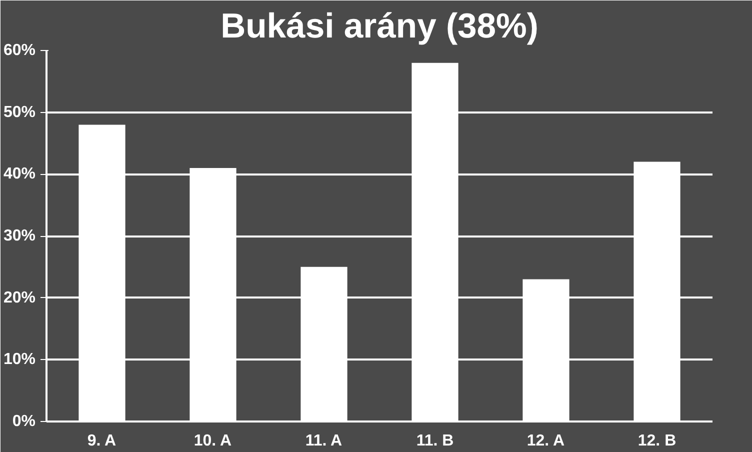 Image resolution: width=752 pixels, height=452 pixels. Describe the element at coordinates (657, 441) in the screenshot. I see `x-tick-label: 12. B` at that location.